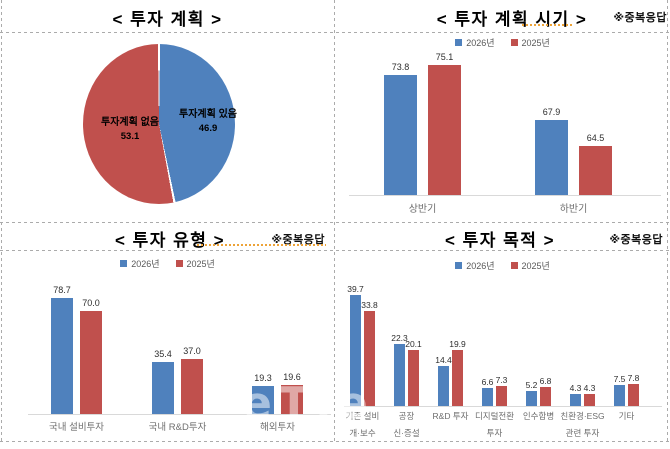 The height and width of the screenshot is (449, 670). What do you see at coordinates (167, 263) in the screenshot?
I see `legend-type: 2026년 2025년` at bounding box center [167, 263].